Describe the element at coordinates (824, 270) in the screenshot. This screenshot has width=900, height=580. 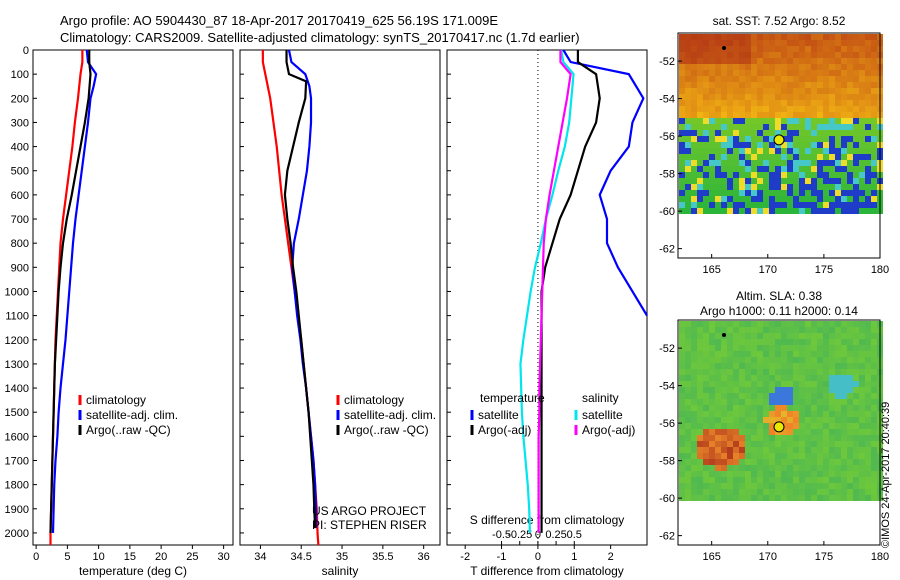
I see `x-tick-label: 175` at that location.